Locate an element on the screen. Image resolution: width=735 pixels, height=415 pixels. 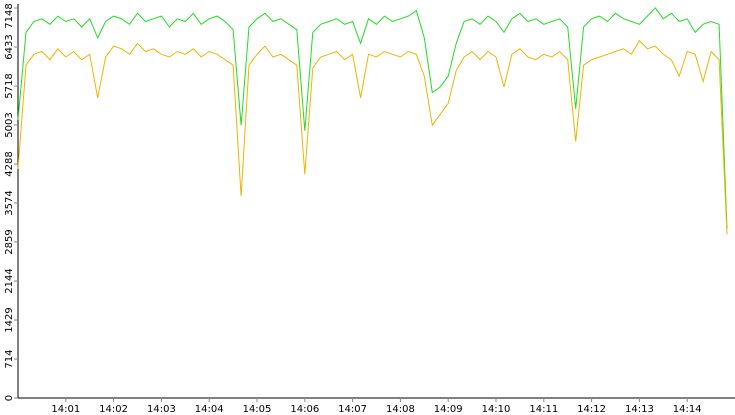
y-tick-label: 2144 is located at coordinates (9, 280).